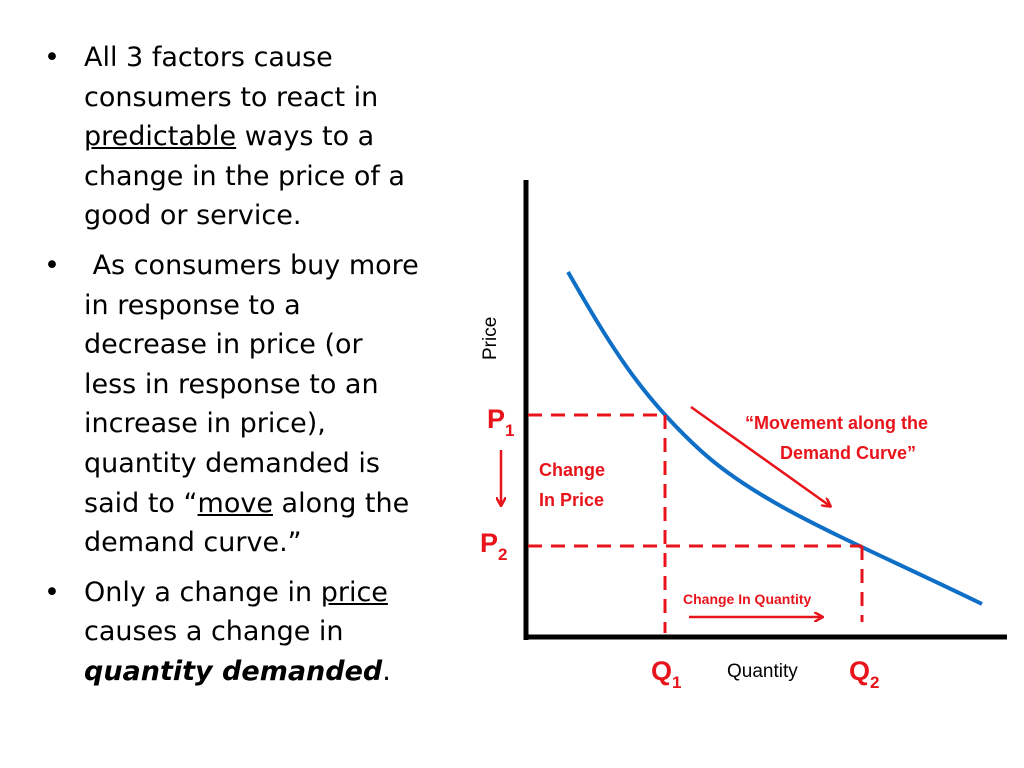  Describe the element at coordinates (232, 463) in the screenshot. I see `text: quantity demanded is` at that location.